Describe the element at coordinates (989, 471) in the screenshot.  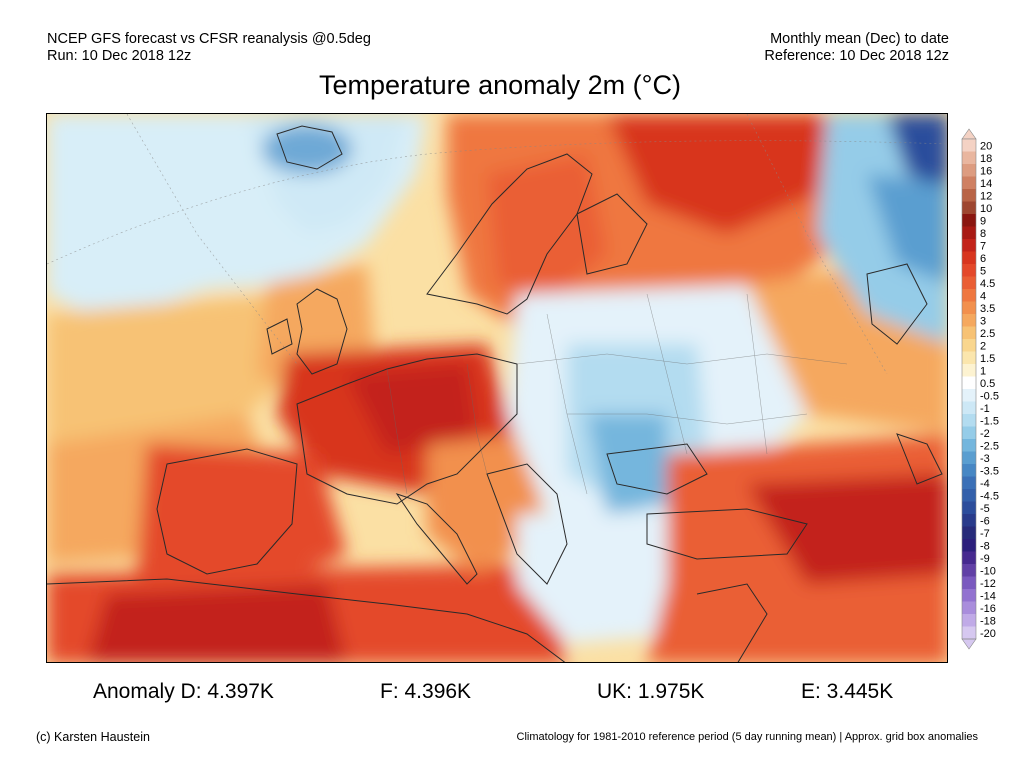
I see `legend-label: -3.5` at that location.